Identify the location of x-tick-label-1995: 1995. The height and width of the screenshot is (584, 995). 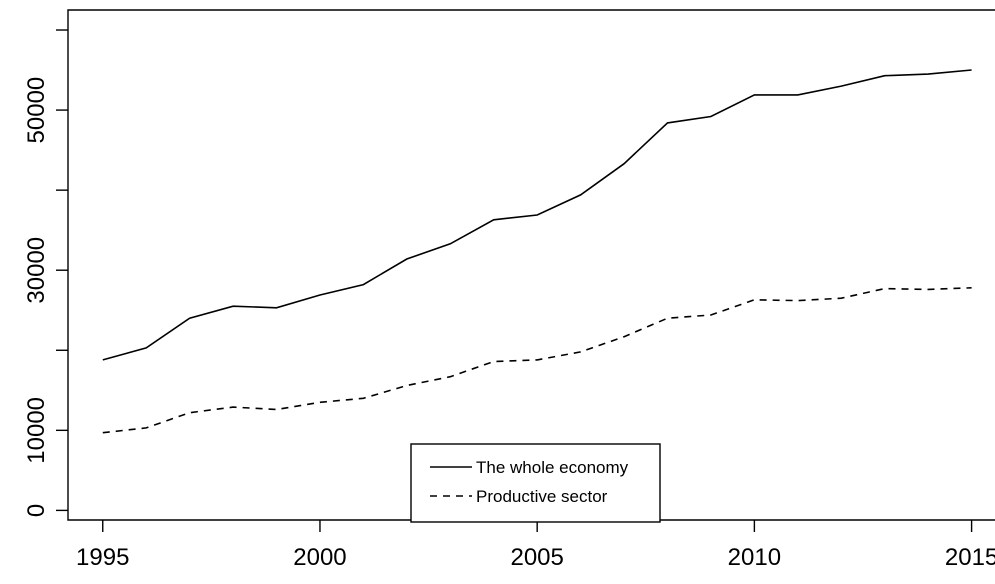
(102, 557).